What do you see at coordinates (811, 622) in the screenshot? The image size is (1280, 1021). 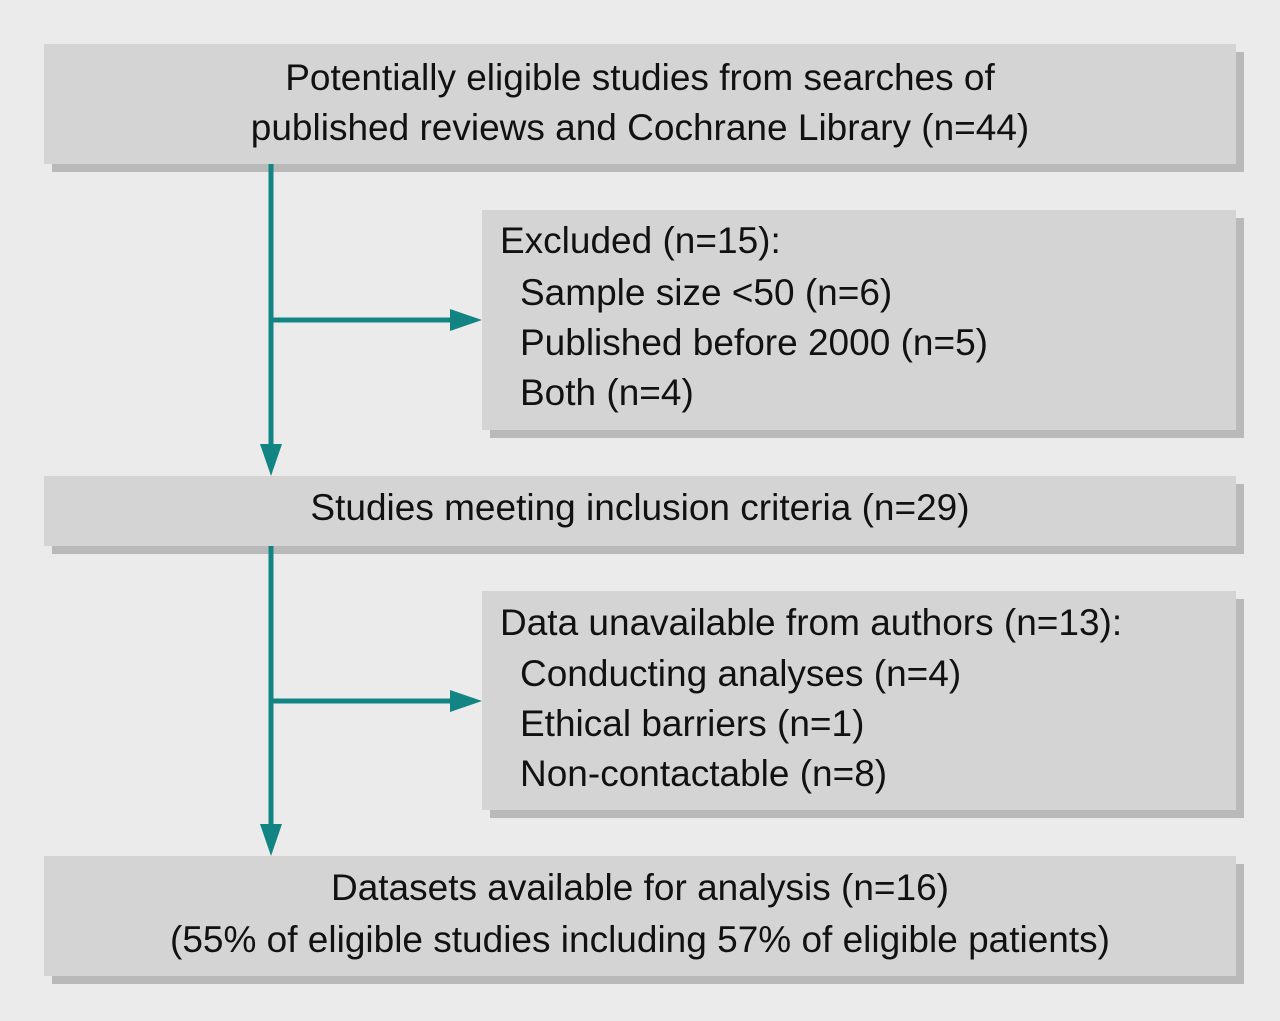 I see `node-heading: Data unavailable from authors (n=13):` at bounding box center [811, 622].